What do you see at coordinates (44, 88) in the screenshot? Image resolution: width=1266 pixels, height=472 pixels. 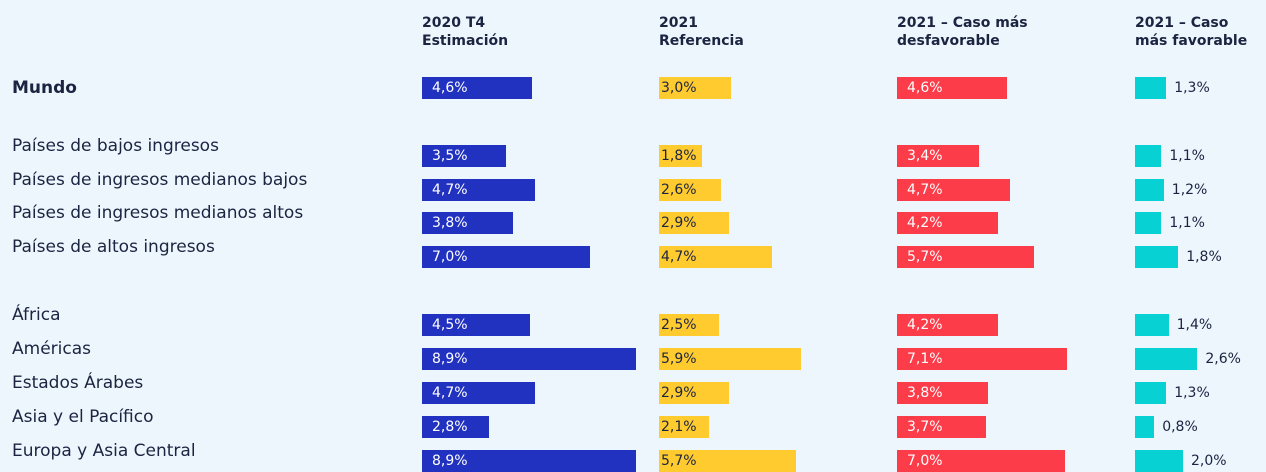 I see `category-label: Mundo` at bounding box center [44, 88].